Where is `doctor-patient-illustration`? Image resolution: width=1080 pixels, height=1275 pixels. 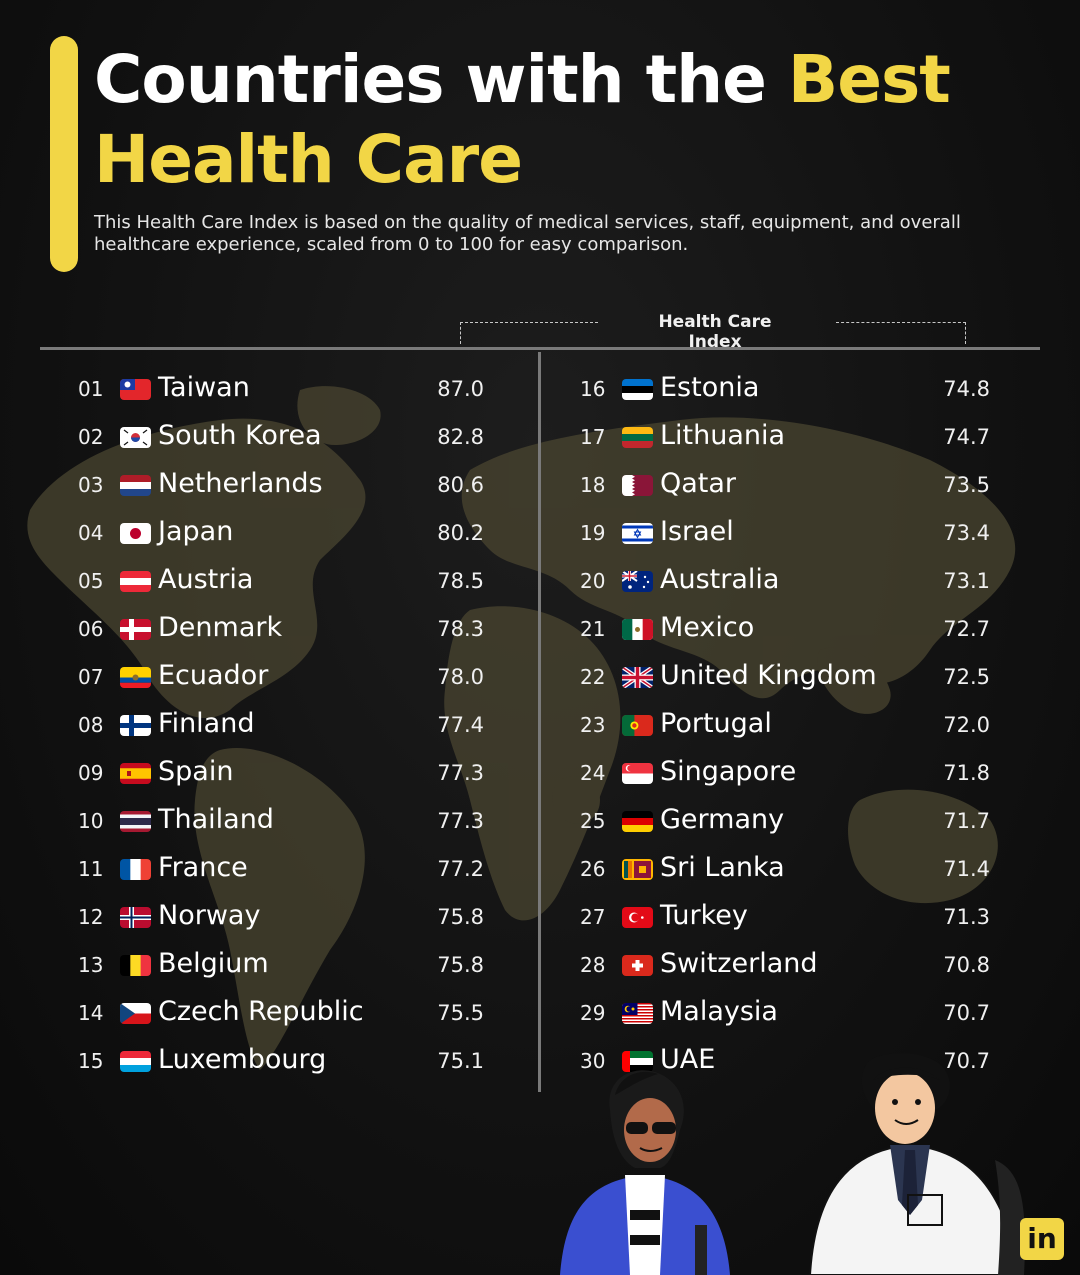
doctor-patient-illustration is located at coordinates (792, 1164).